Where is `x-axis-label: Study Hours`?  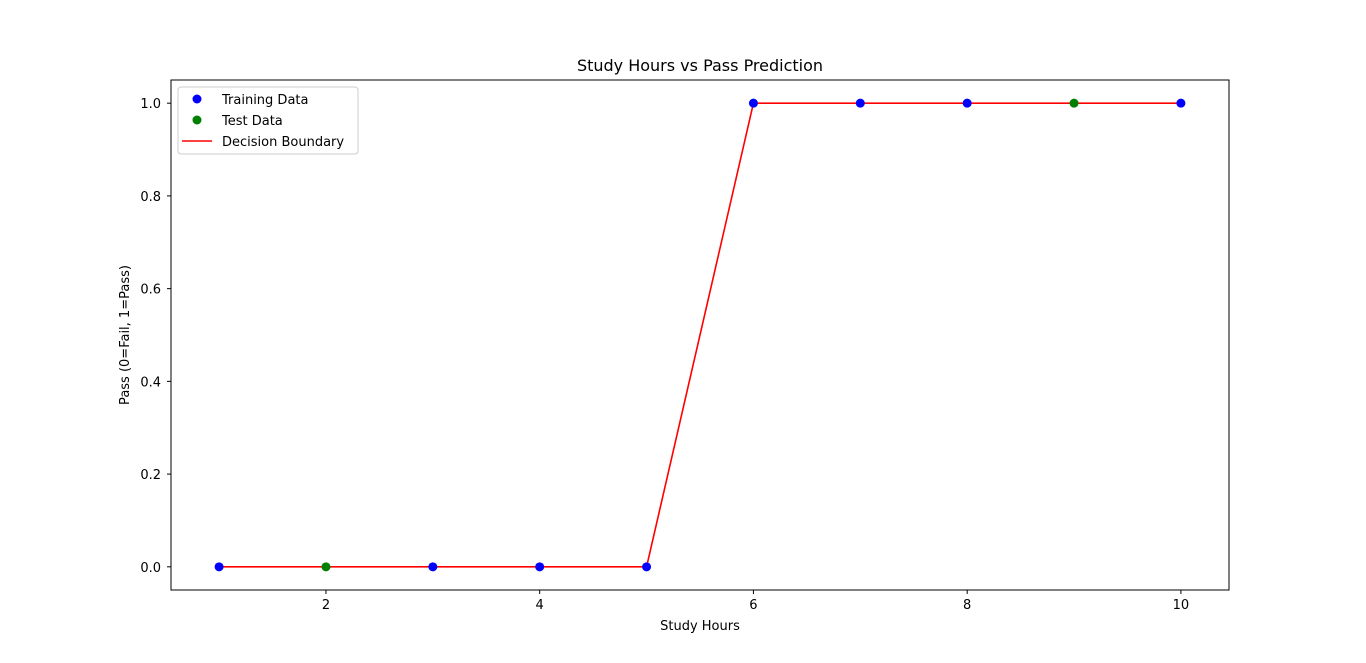 x-axis-label: Study Hours is located at coordinates (700, 626).